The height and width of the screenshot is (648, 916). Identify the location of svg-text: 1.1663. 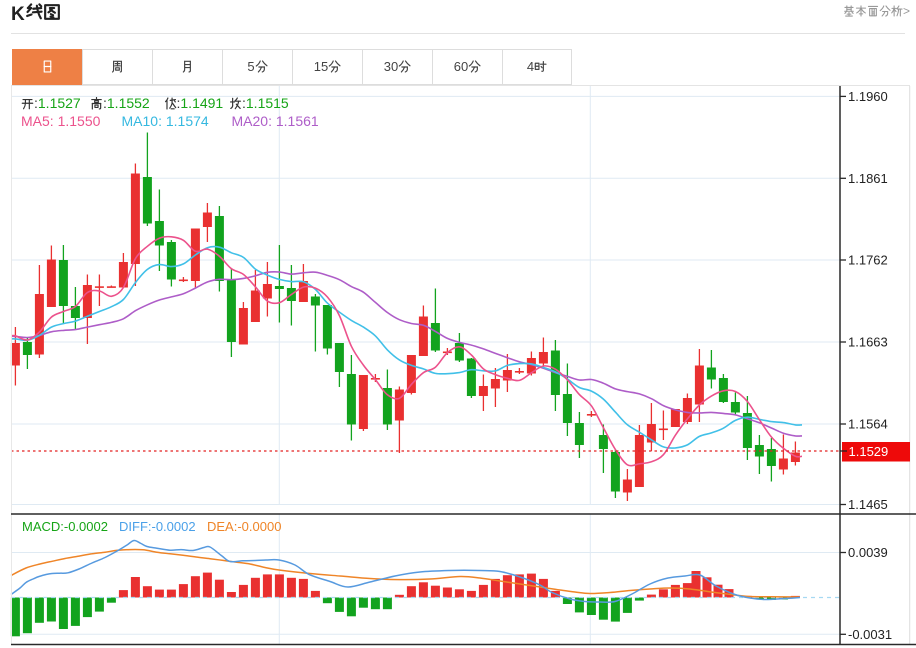
(868, 342).